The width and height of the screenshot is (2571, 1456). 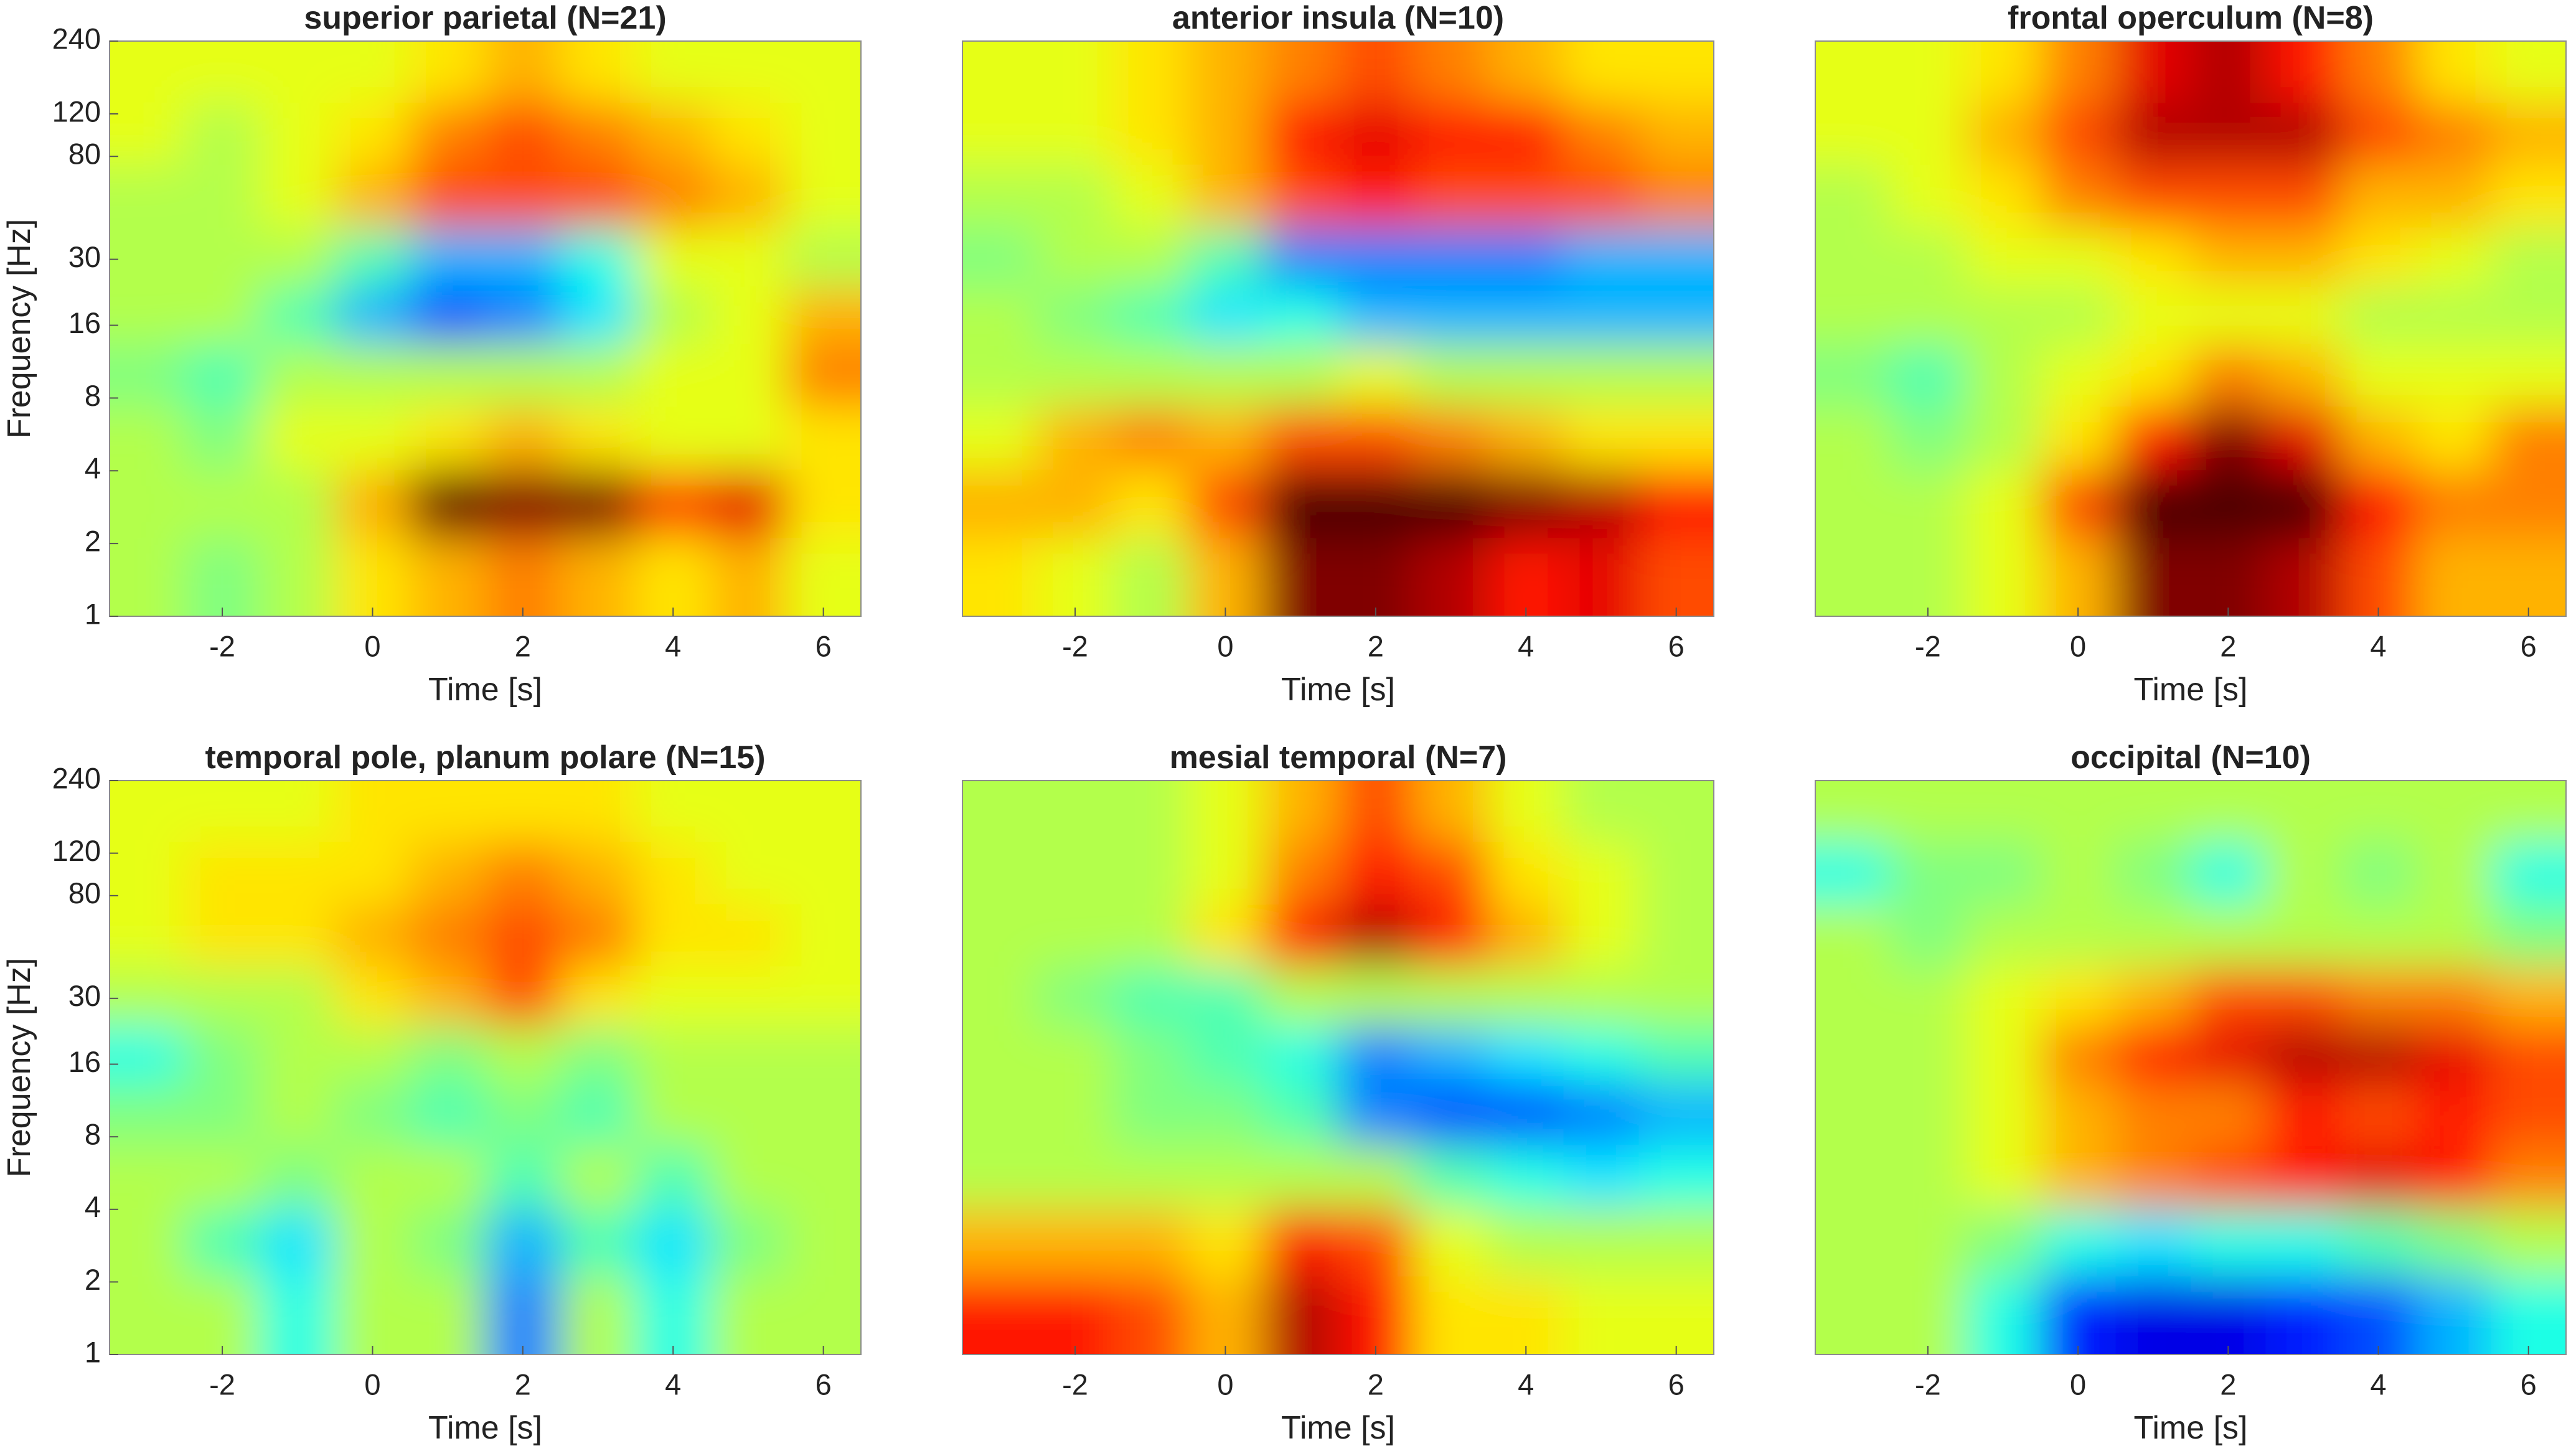 What do you see at coordinates (84, 154) in the screenshot?
I see `y-tick-label: 80` at bounding box center [84, 154].